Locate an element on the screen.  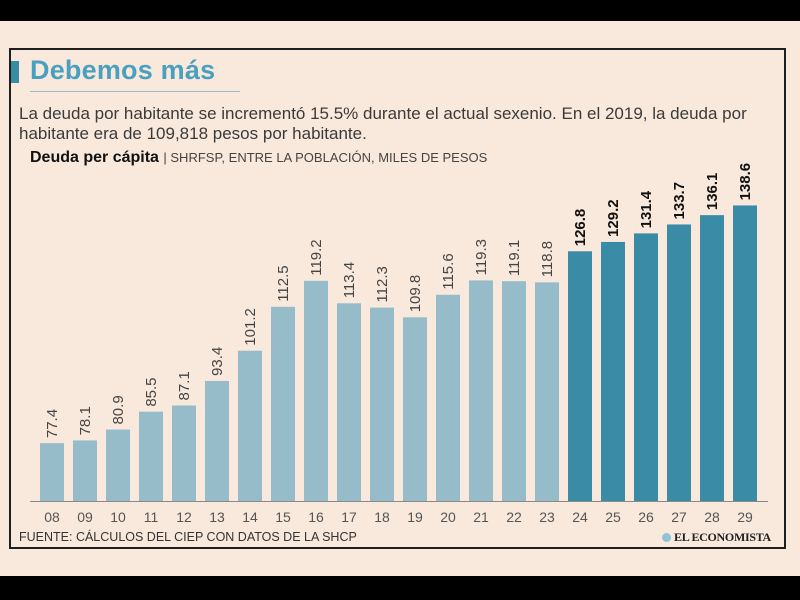
x-tick-label: 25 is located at coordinates (613, 517).